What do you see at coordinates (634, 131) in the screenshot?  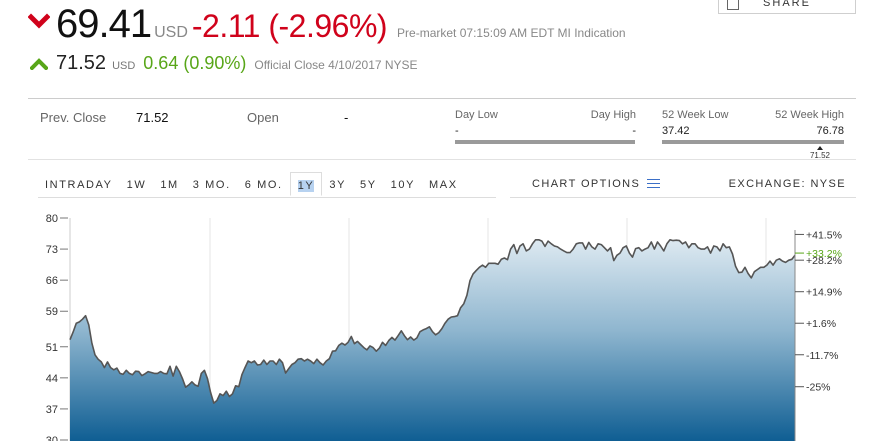 I see `day-high-value: -` at bounding box center [634, 131].